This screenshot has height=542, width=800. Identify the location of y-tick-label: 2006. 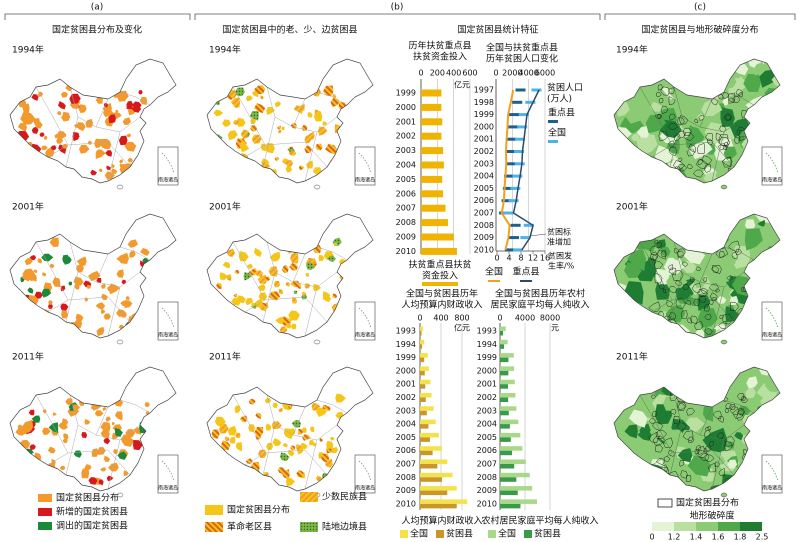
(406, 193).